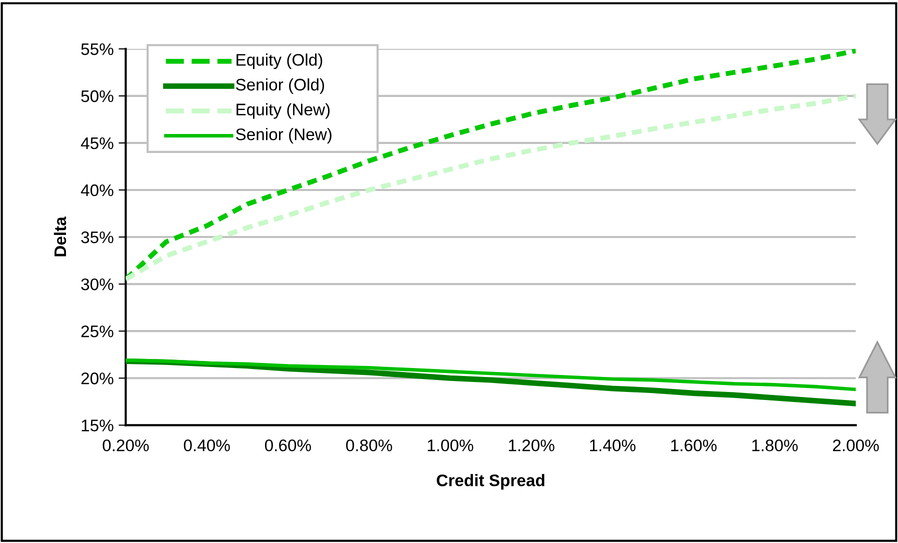 The image size is (898, 543). I want to click on x-tick-label: 1.00%, so click(451, 446).